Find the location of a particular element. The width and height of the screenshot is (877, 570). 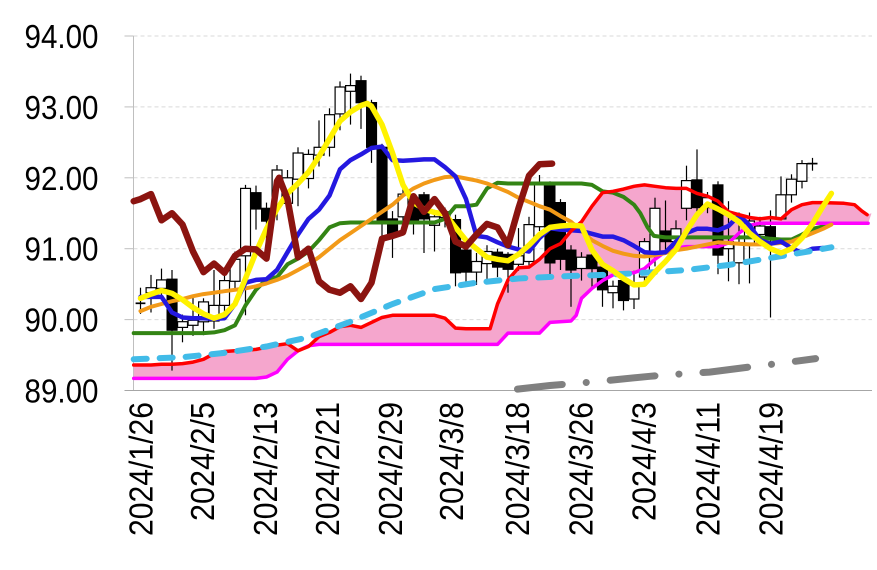

svg-text: 2024/1/26 is located at coordinates (141, 469).